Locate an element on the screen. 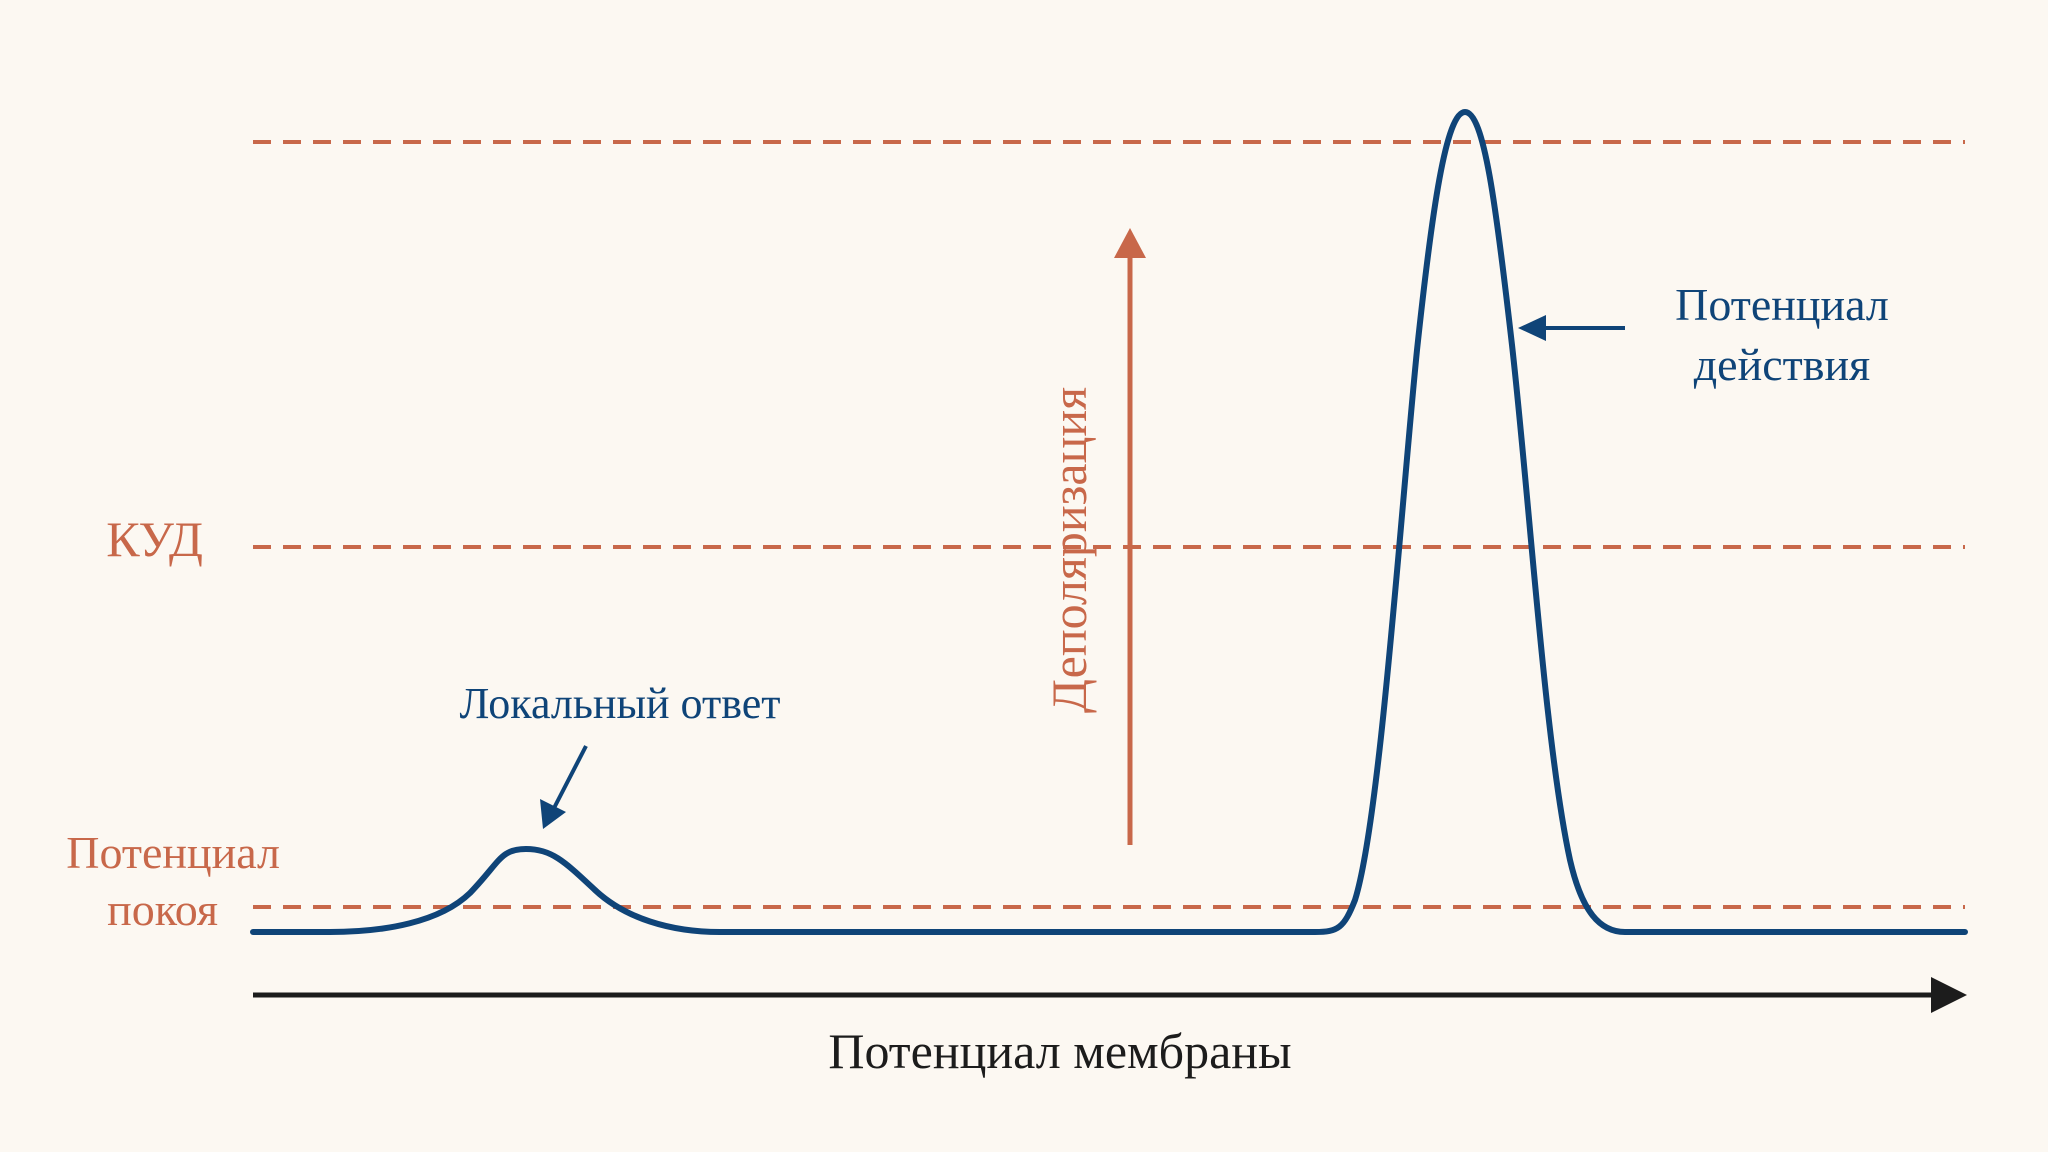 The width and height of the screenshot is (2048, 1152). arrow-down-left-icon is located at coordinates (553, 814).